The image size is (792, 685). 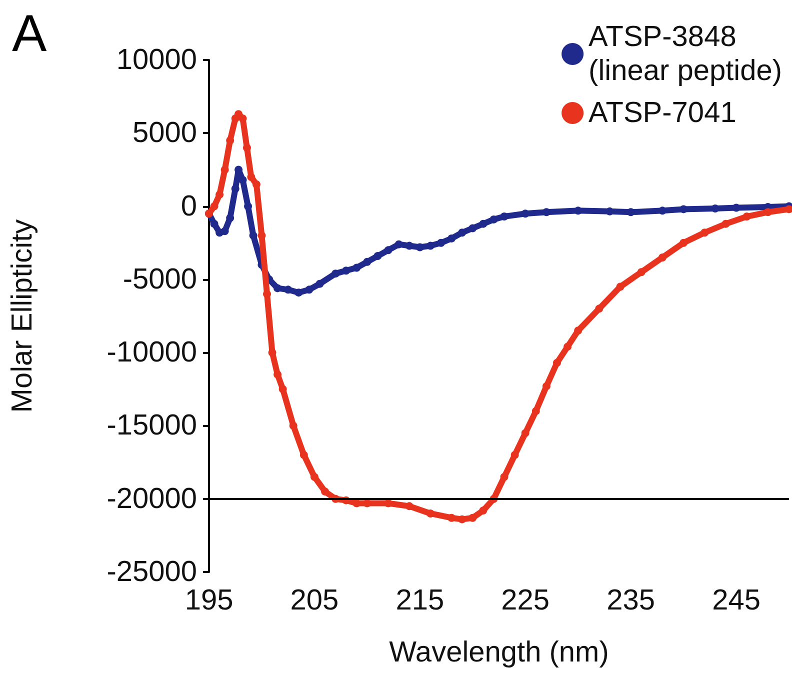 I want to click on text: A, so click(x=29, y=34).